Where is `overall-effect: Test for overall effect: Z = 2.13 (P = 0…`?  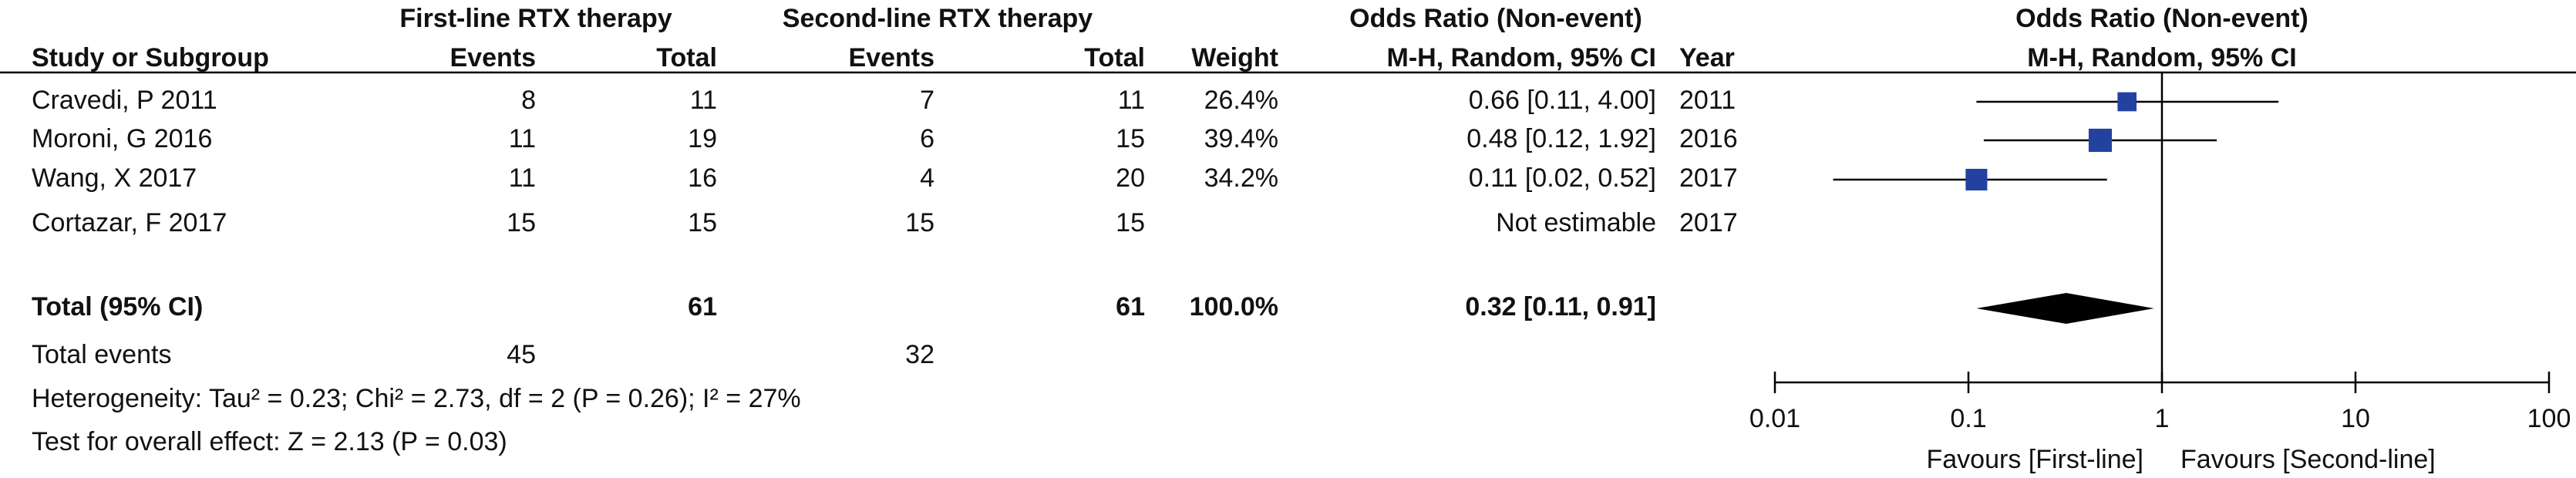
overall-effect: Test for overall effect: Z = 2.13 (P = 0… is located at coordinates (270, 441).